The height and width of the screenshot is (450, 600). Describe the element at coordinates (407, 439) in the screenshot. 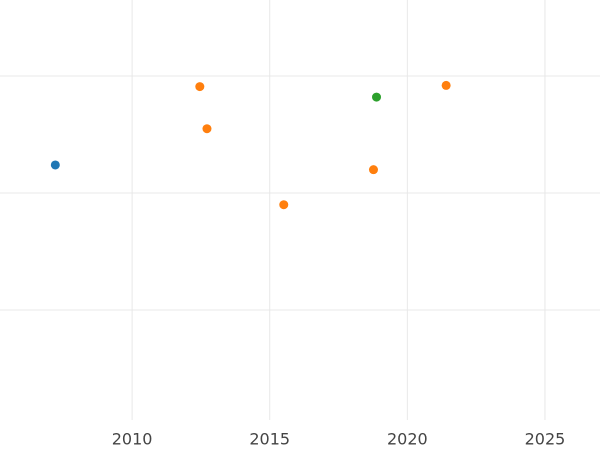

I see `x-tick-label: 2020` at that location.